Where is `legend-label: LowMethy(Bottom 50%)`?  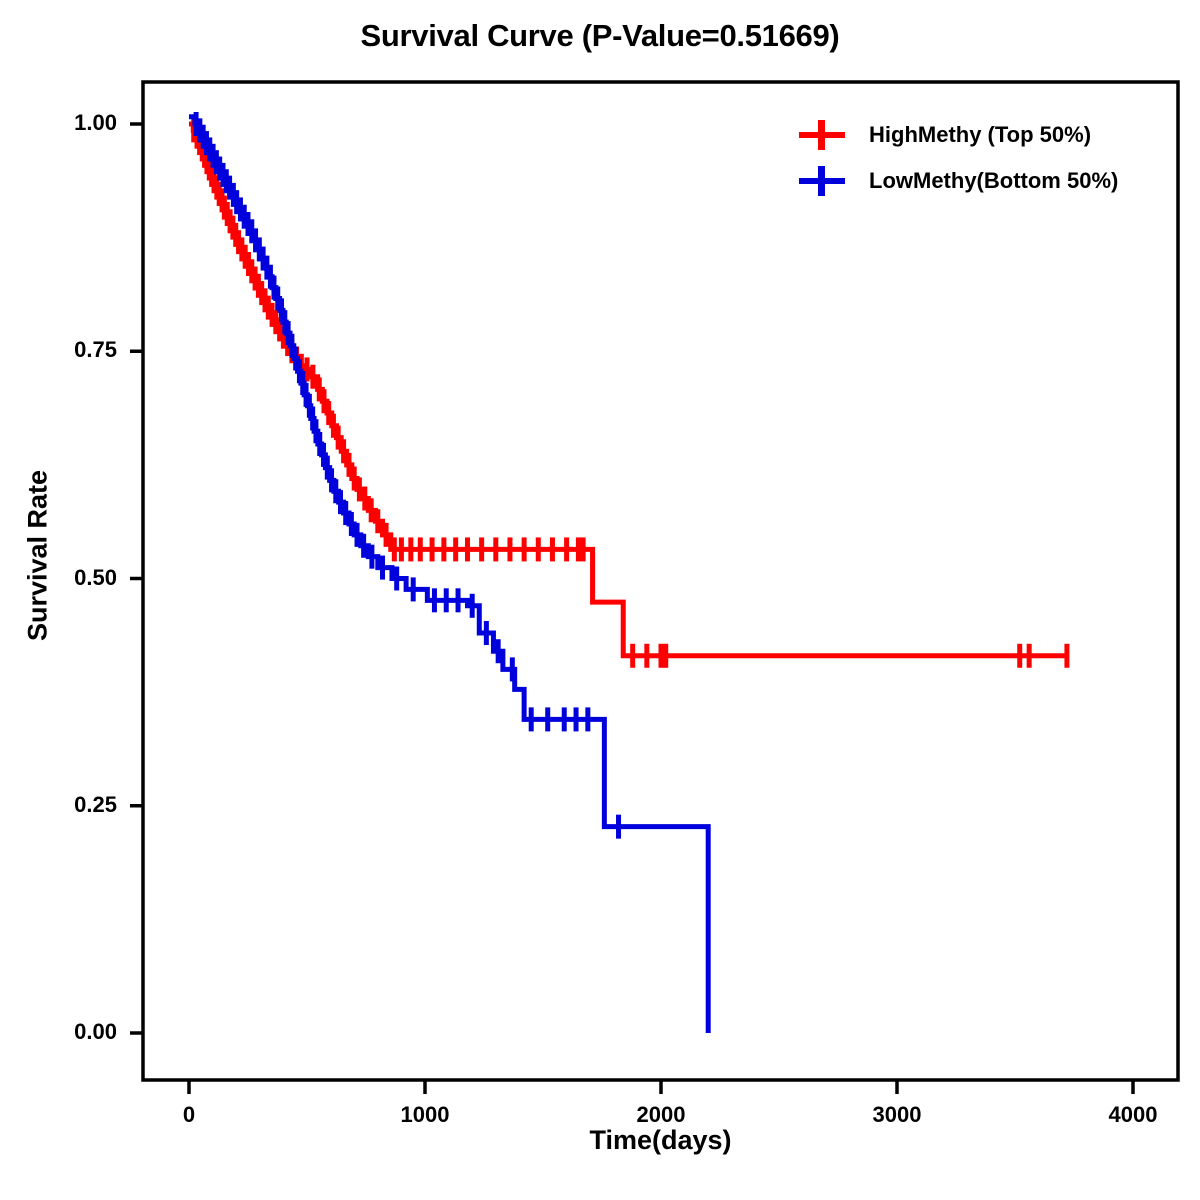
legend-label: LowMethy(Bottom 50%) is located at coordinates (994, 180).